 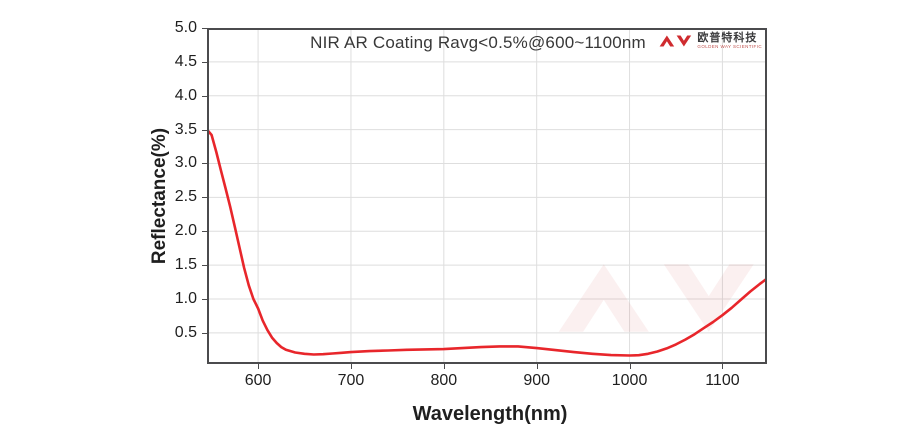 I want to click on x-tick-label: 1000, so click(x=629, y=380).